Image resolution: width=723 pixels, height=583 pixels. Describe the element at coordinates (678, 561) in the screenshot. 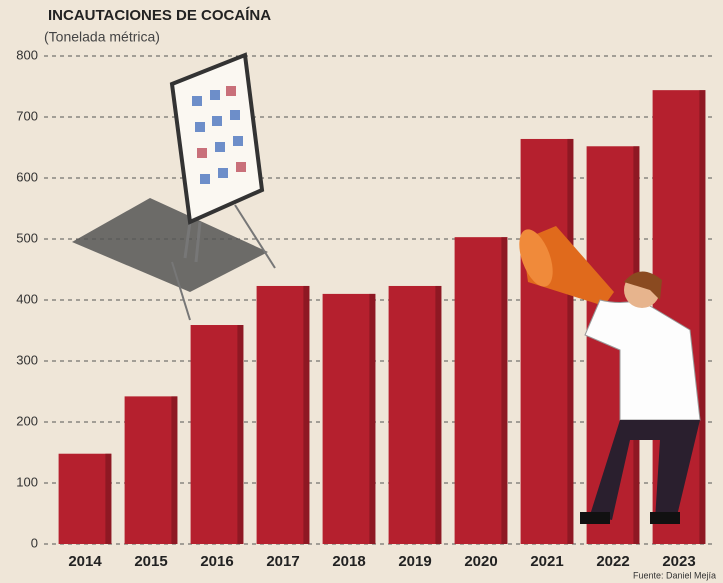

I see `x-tick-label: 2023` at that location.